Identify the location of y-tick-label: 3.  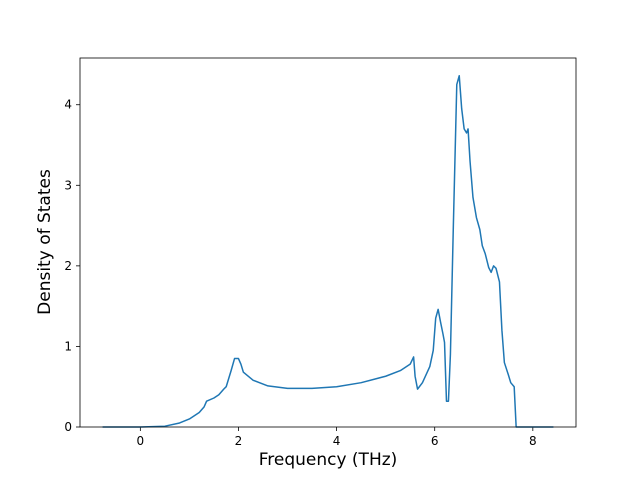
(68, 185).